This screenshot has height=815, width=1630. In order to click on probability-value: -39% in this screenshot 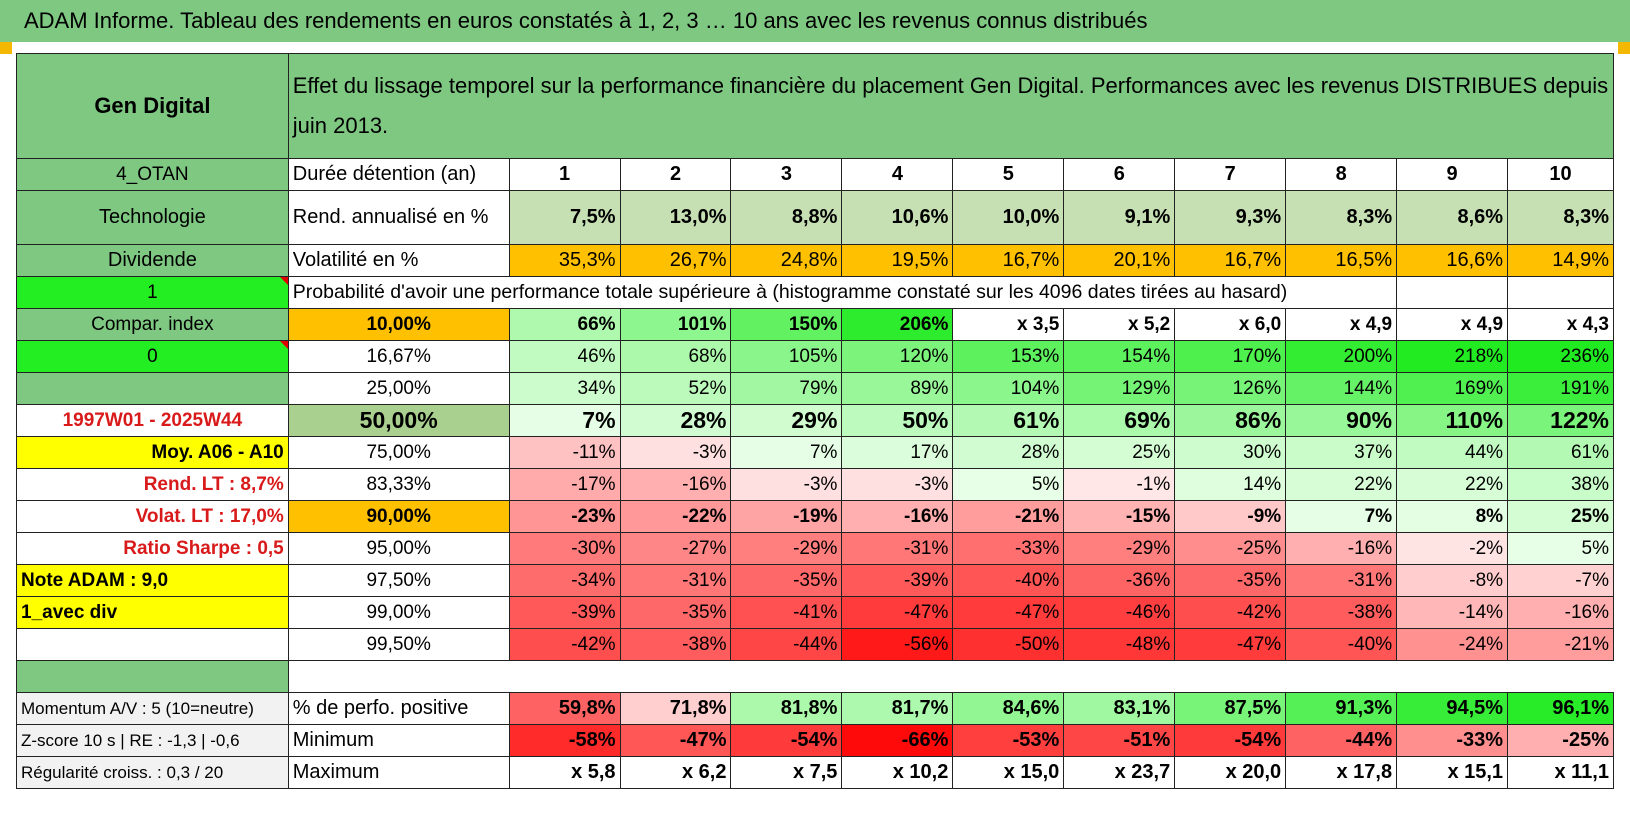, I will do `click(897, 580)`.